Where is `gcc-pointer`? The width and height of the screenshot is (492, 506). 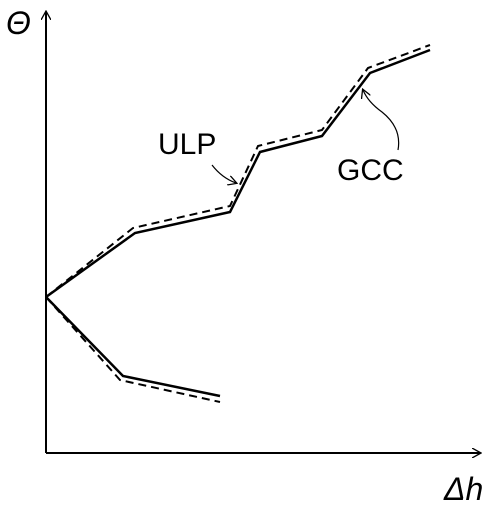 gcc-pointer is located at coordinates (381, 120).